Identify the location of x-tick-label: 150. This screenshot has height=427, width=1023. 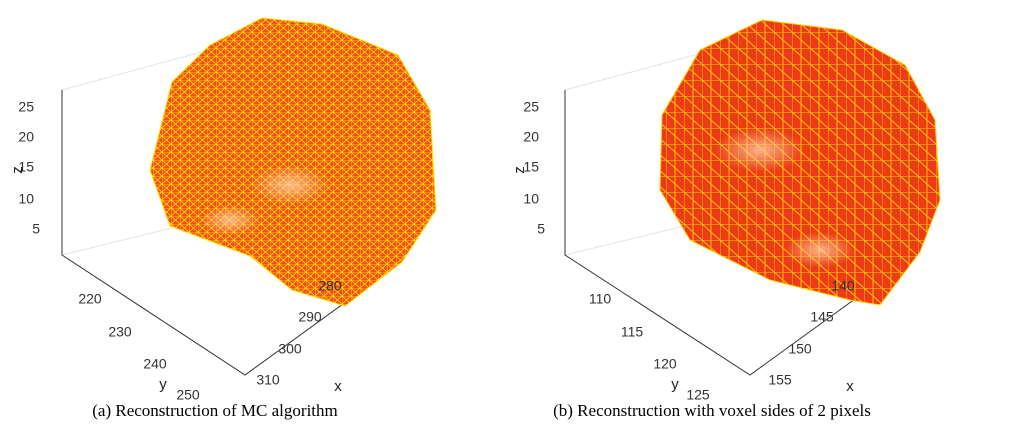
(800, 349).